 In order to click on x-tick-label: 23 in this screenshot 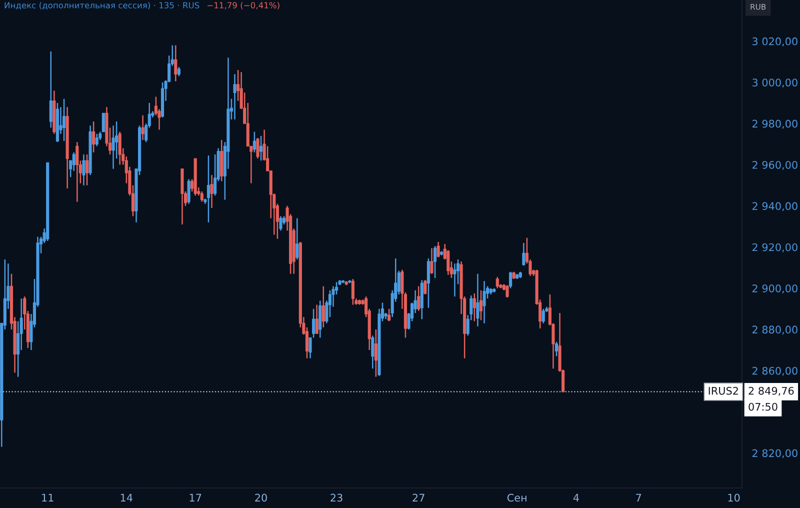, I will do `click(336, 498)`.